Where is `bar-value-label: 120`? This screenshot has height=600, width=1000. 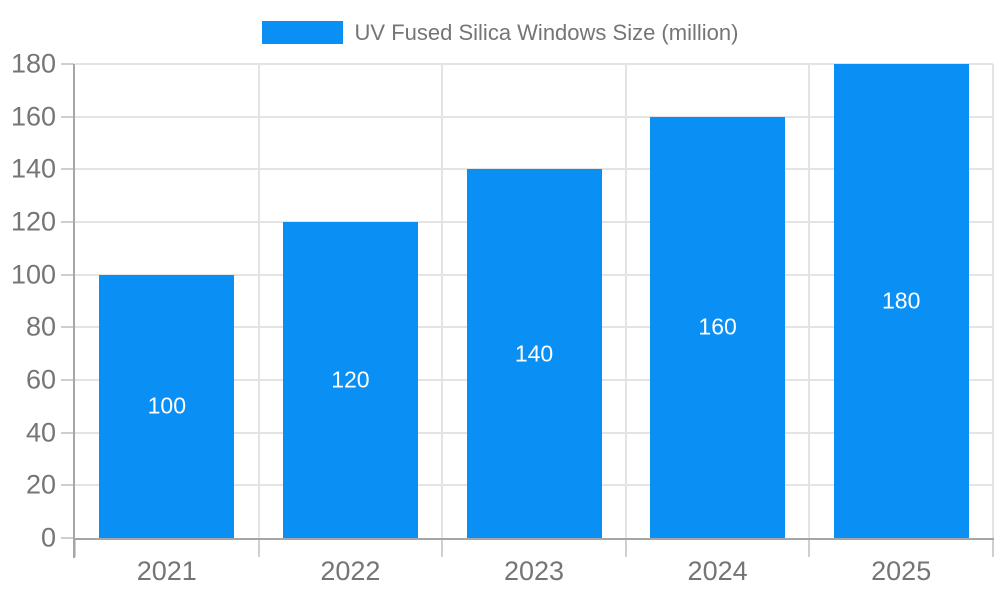 bar-value-label: 120 is located at coordinates (350, 379).